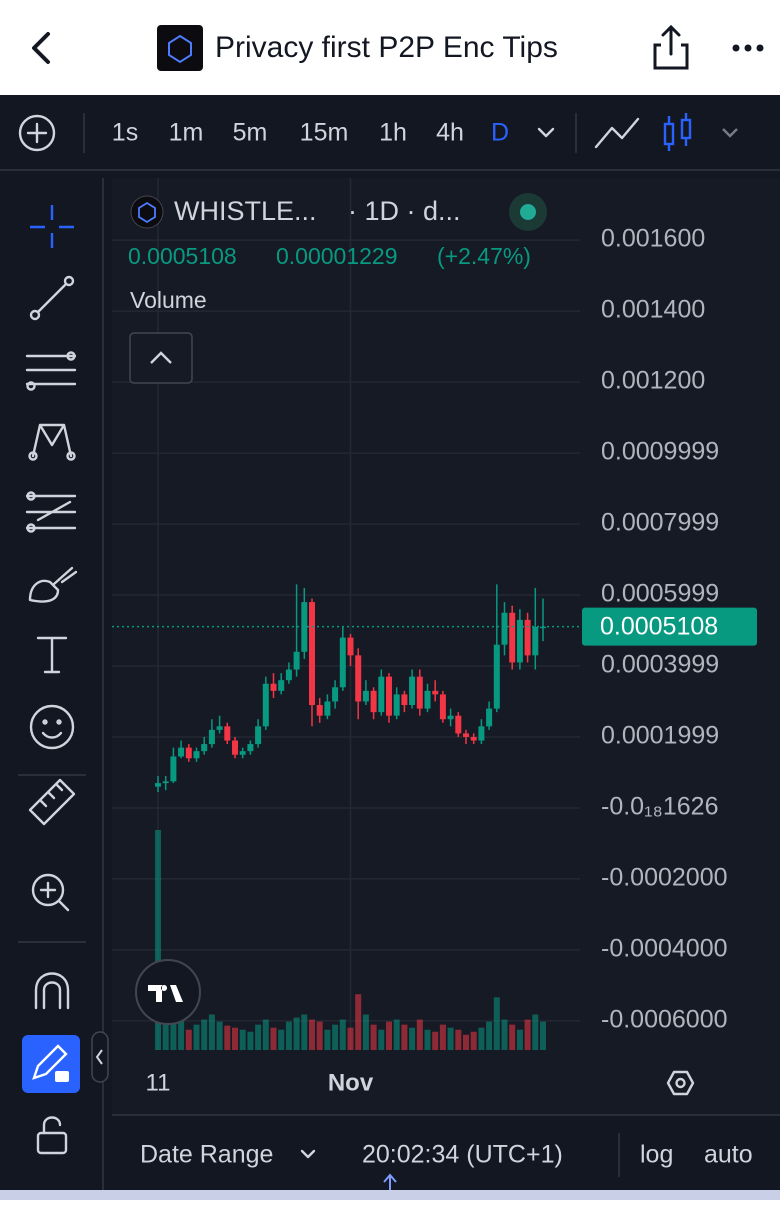 This screenshot has height=1205, width=780. What do you see at coordinates (351, 1082) in the screenshot?
I see `x-tick-label: Nov` at bounding box center [351, 1082].